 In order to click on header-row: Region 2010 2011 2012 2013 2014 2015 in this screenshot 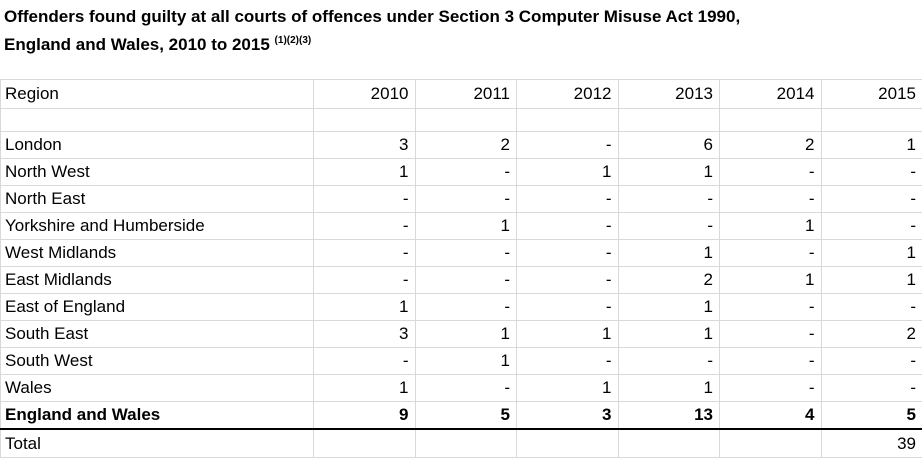, I will do `click(461, 94)`.